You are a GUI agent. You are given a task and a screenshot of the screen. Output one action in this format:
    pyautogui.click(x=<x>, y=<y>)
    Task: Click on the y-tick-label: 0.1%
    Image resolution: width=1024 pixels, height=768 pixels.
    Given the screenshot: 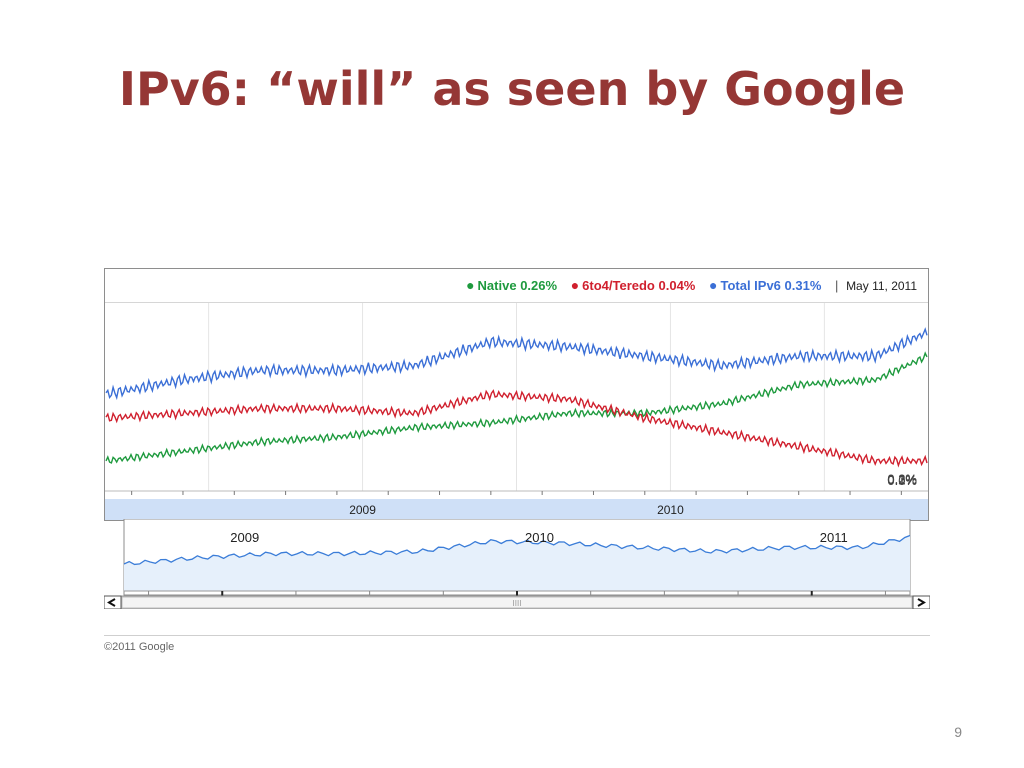 What is the action you would take?
    pyautogui.click(x=902, y=480)
    